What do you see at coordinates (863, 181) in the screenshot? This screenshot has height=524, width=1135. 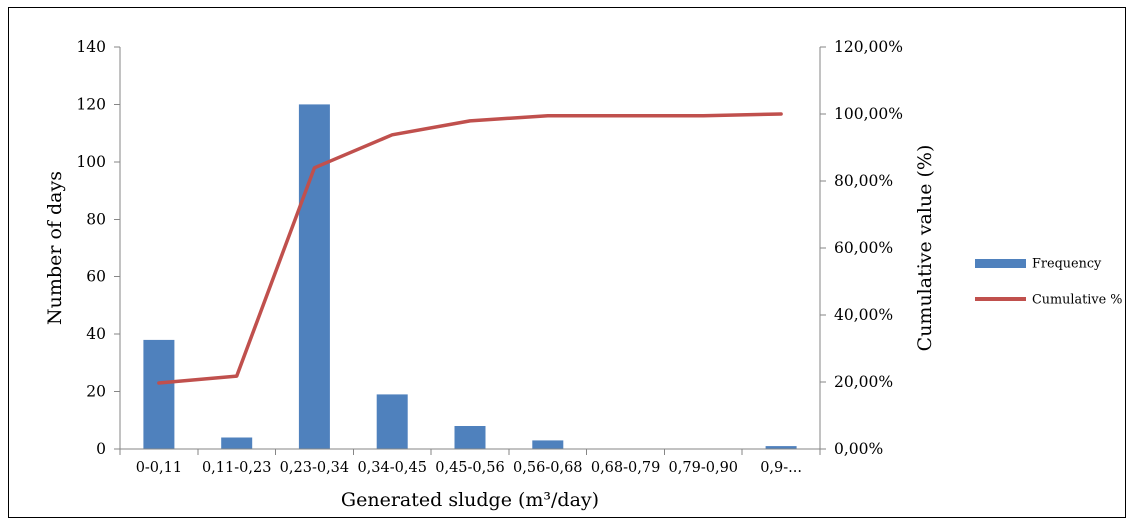 I see `y2-tick-label: 80,00%` at bounding box center [863, 181].